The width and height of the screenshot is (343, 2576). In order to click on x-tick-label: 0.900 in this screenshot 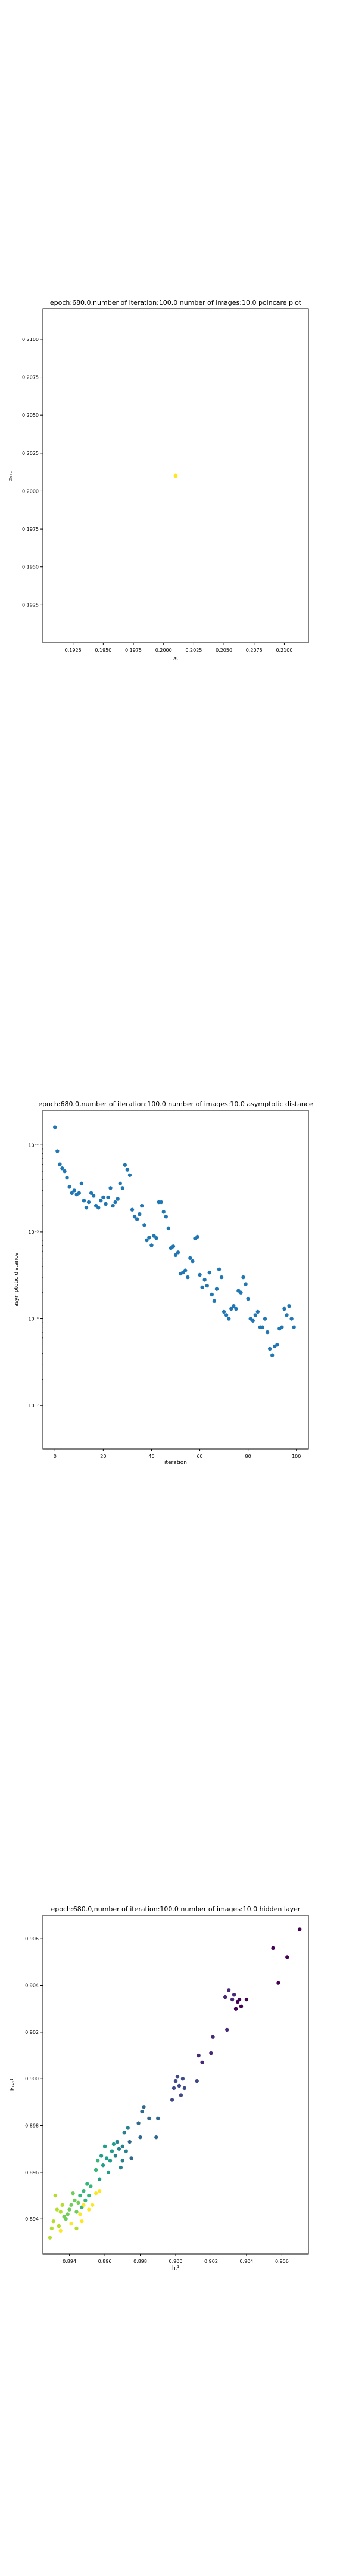, I will do `click(176, 2261)`.